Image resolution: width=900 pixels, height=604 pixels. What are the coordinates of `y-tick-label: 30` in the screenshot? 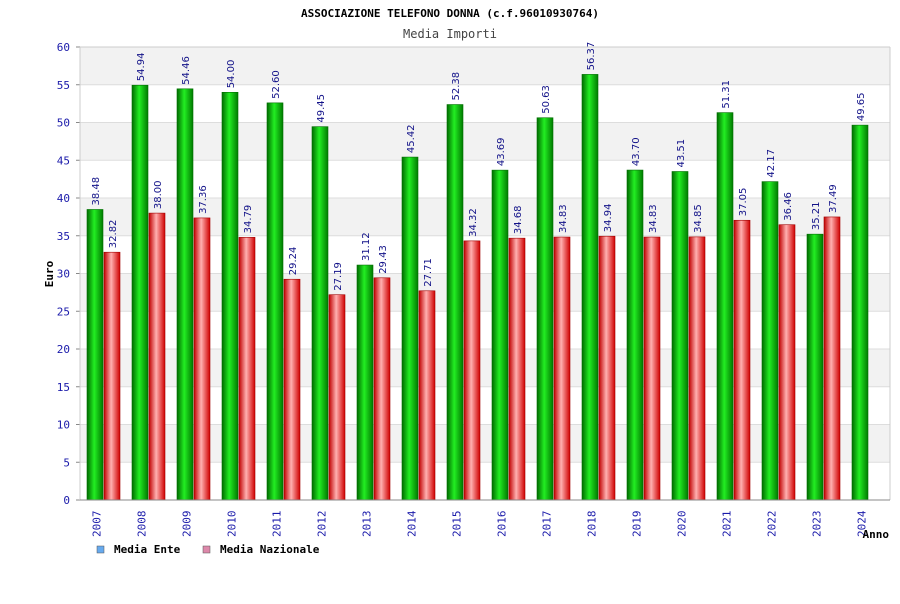 It's located at (63, 274).